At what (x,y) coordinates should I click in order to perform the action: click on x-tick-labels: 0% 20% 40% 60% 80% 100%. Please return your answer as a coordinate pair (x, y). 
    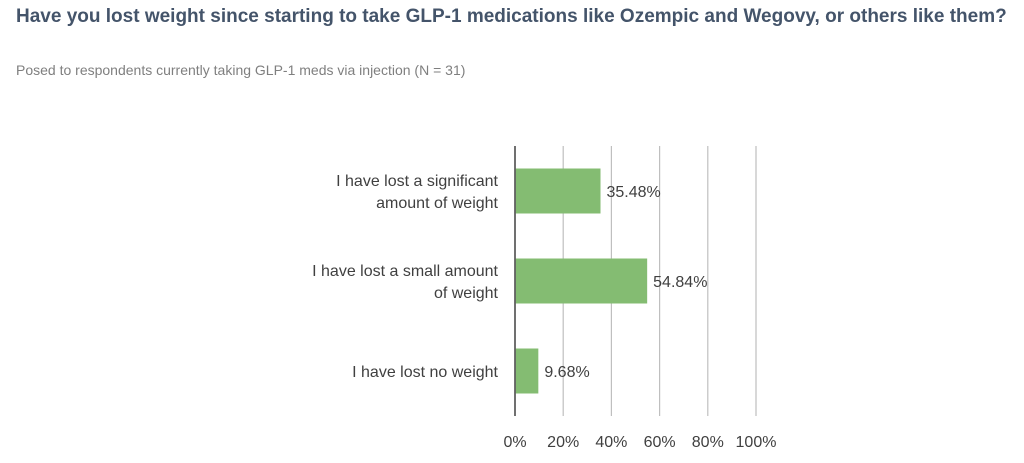
    Looking at the image, I should click on (639, 442).